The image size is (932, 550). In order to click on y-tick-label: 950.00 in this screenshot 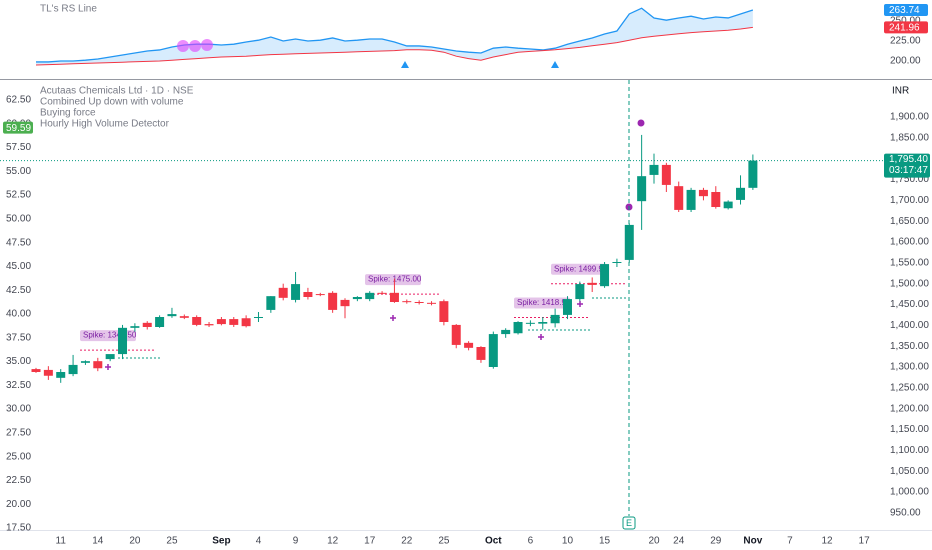, I will do `click(905, 512)`.